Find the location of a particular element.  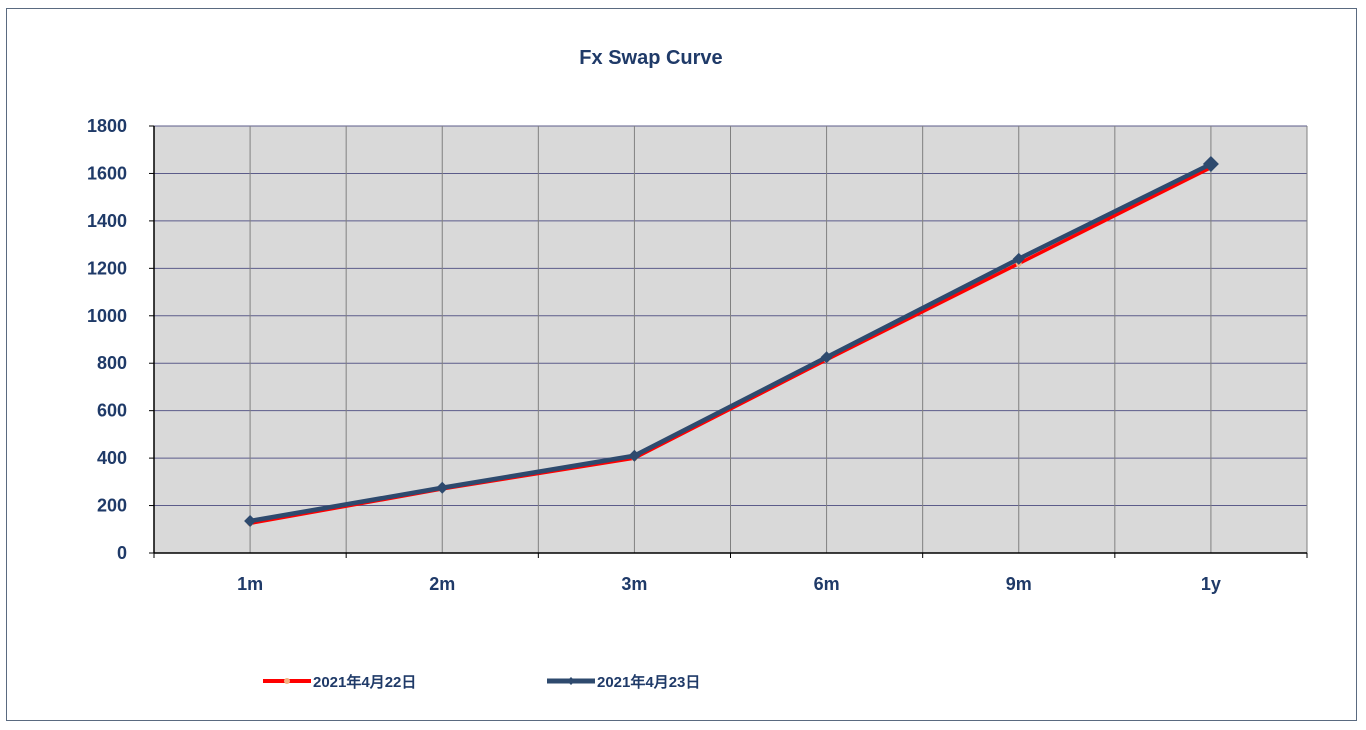

y-tick-label: 1800 is located at coordinates (107, 126).